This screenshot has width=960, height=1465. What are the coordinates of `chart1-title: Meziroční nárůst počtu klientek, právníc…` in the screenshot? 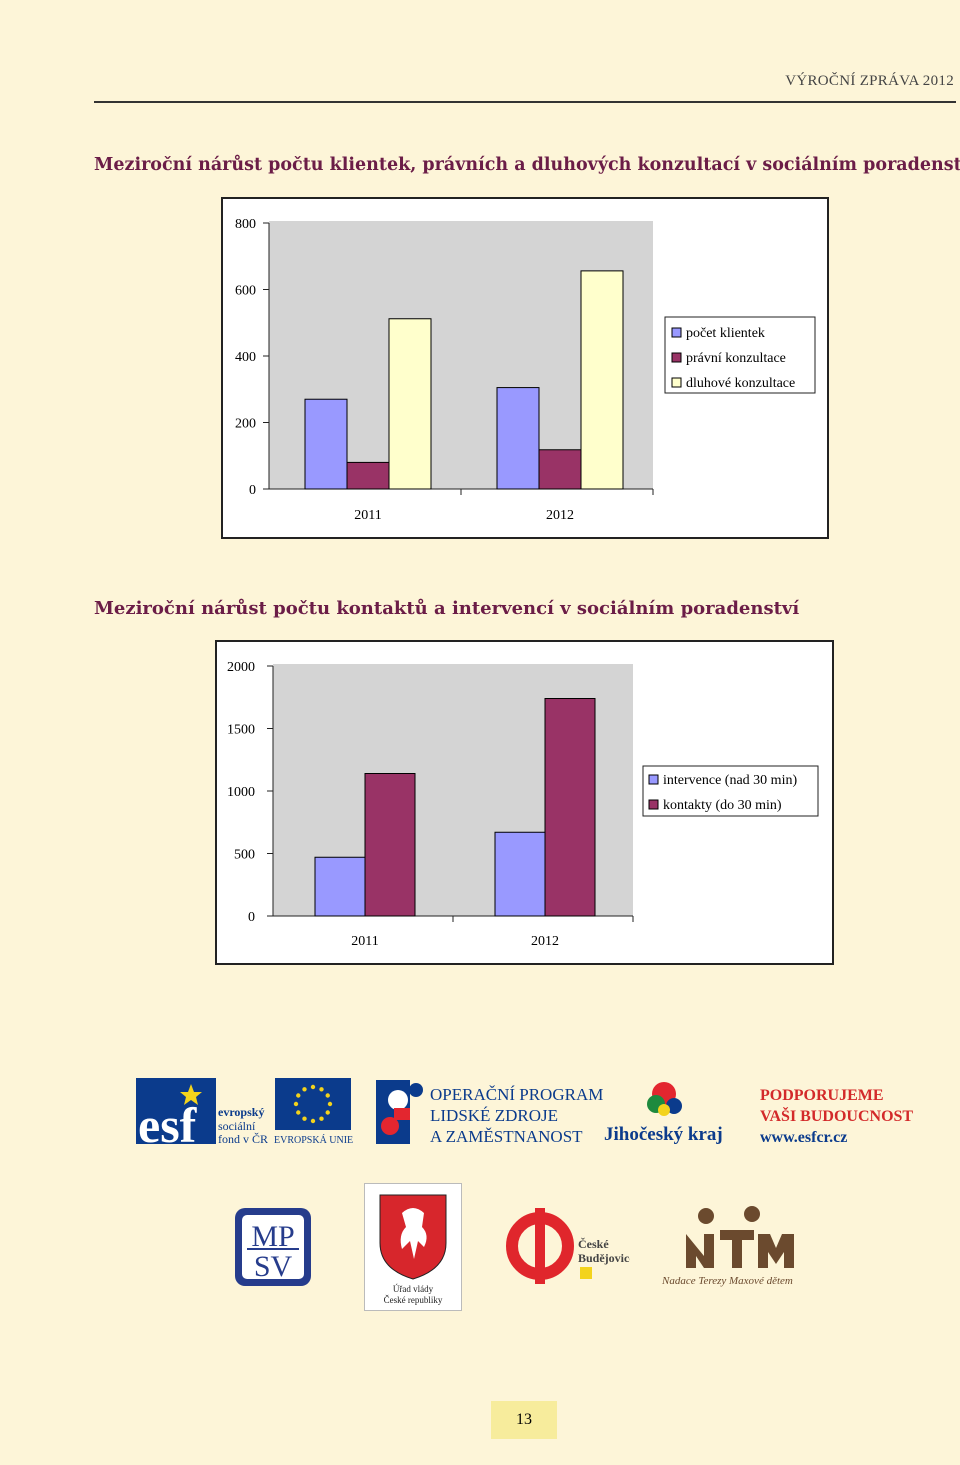 It's located at (527, 165).